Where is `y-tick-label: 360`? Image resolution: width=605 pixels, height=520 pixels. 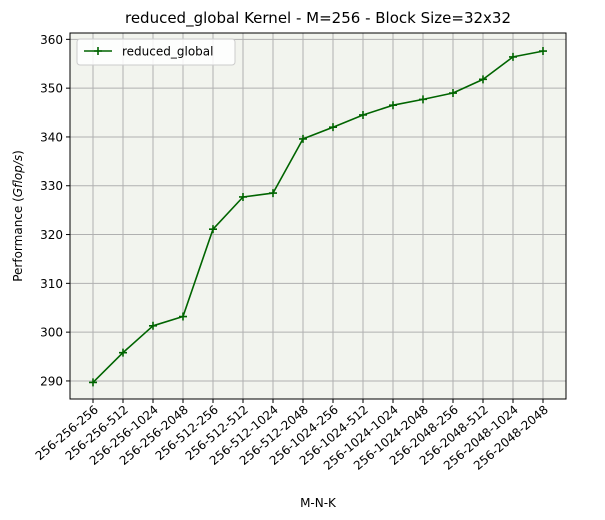 y-tick-label: 360 is located at coordinates (51, 40).